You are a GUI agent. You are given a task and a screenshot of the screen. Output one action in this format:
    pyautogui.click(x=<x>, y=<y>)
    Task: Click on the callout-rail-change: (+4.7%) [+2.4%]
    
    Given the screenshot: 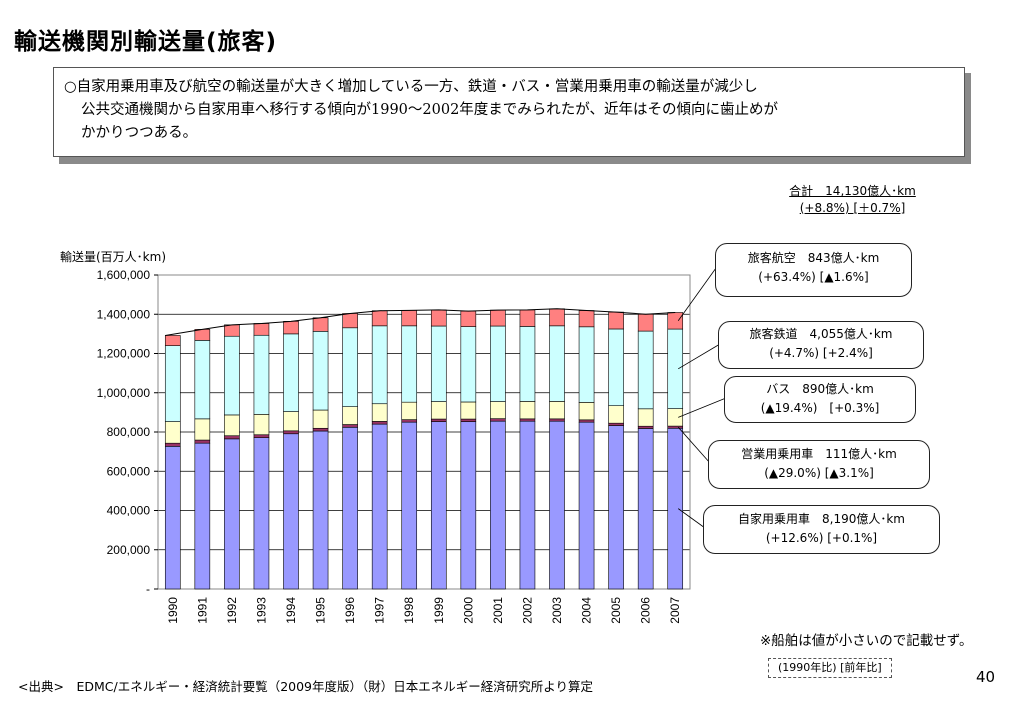 What is the action you would take?
    pyautogui.click(x=821, y=353)
    